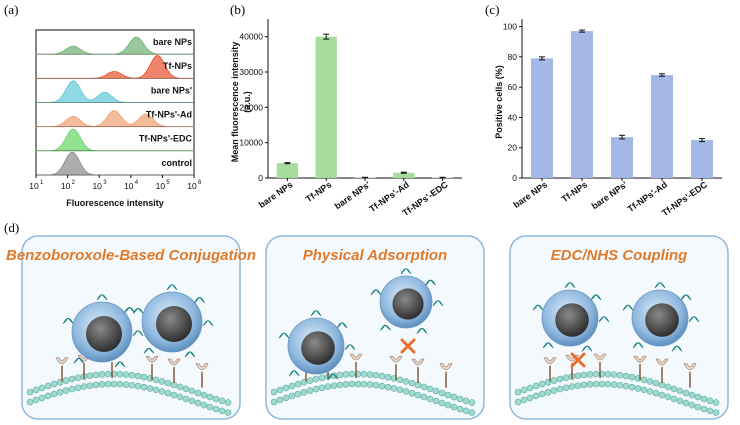  What do you see at coordinates (619, 255) in the screenshot?
I see `schematic-title-3: EDC/NHS Coupling` at bounding box center [619, 255].